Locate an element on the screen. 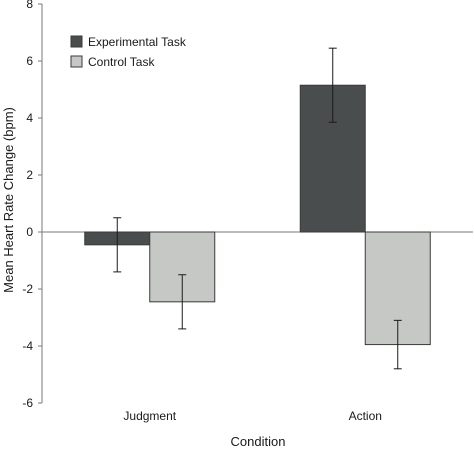  x-axis-title: Condition is located at coordinates (258, 441).